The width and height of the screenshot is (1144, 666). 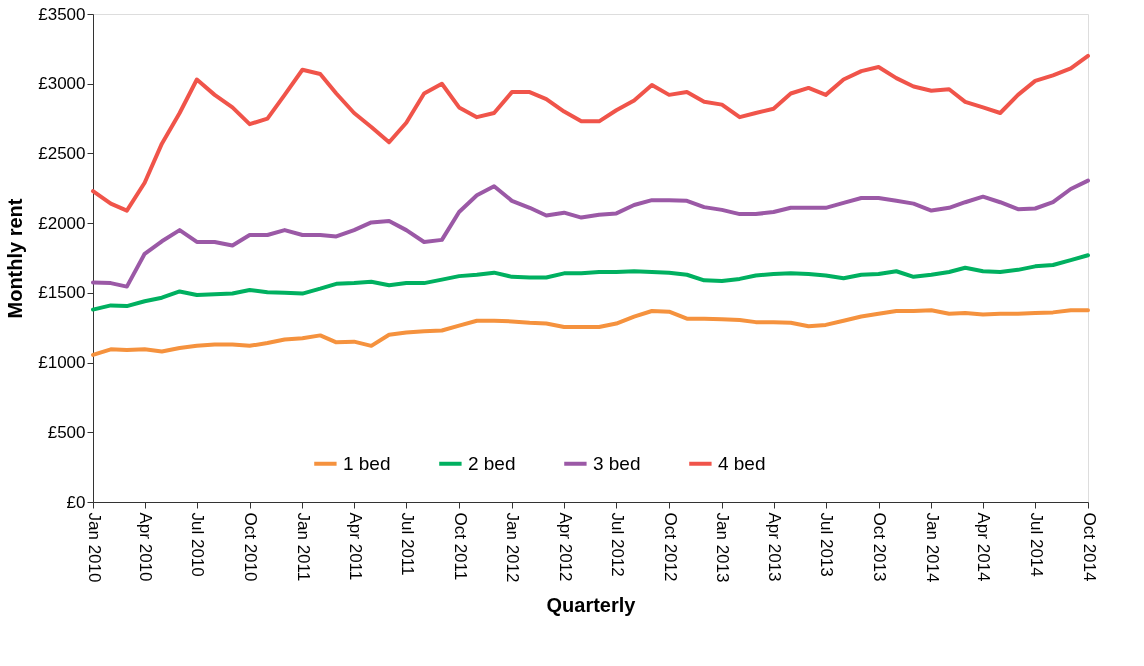 What do you see at coordinates (76, 502) in the screenshot?
I see `y-tick-label: £0` at bounding box center [76, 502].